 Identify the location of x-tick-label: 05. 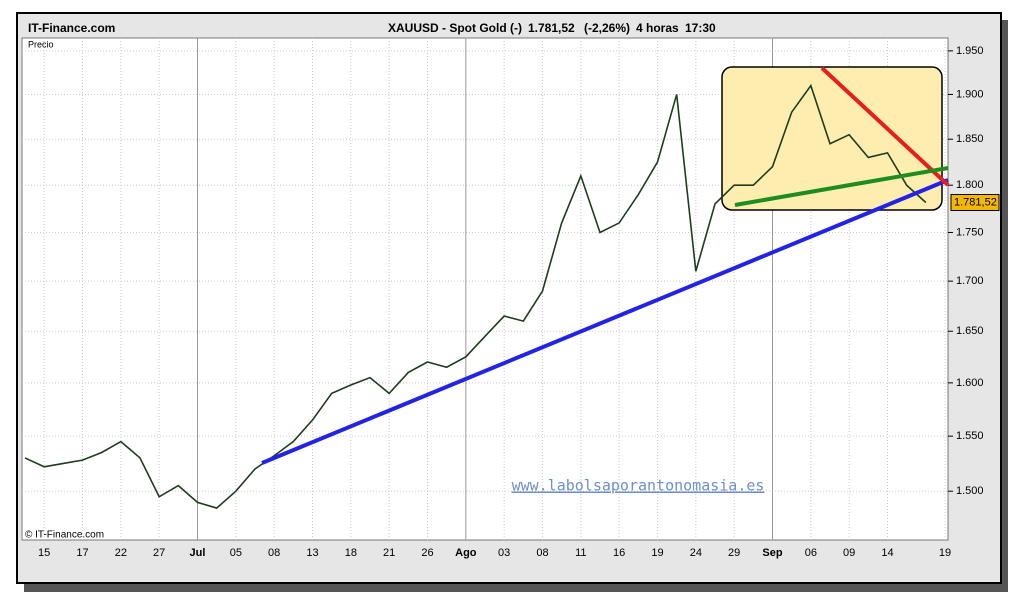
(236, 553).